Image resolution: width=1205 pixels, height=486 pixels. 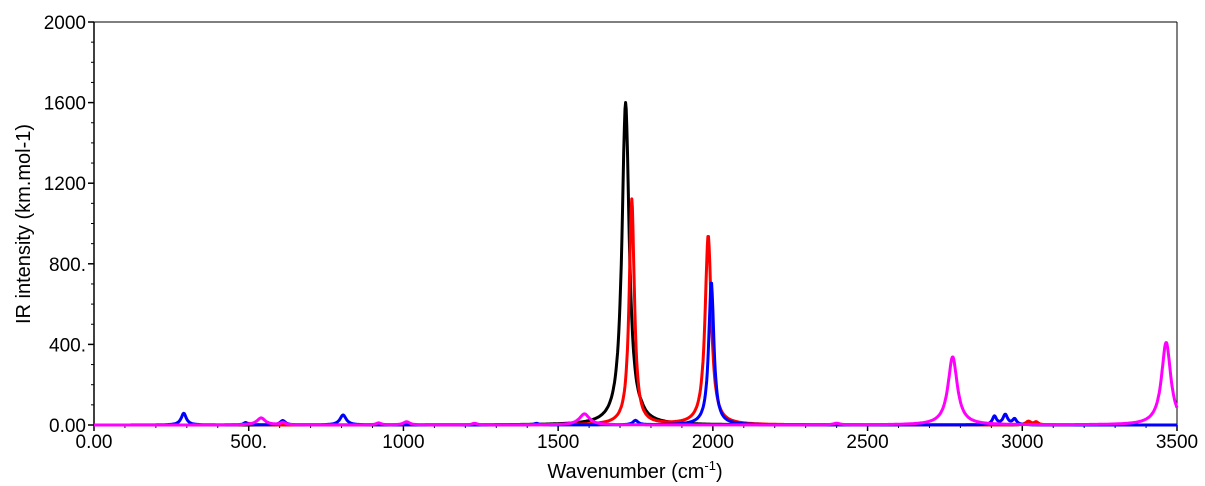 I want to click on x-tick-label: 500., so click(x=248, y=442).